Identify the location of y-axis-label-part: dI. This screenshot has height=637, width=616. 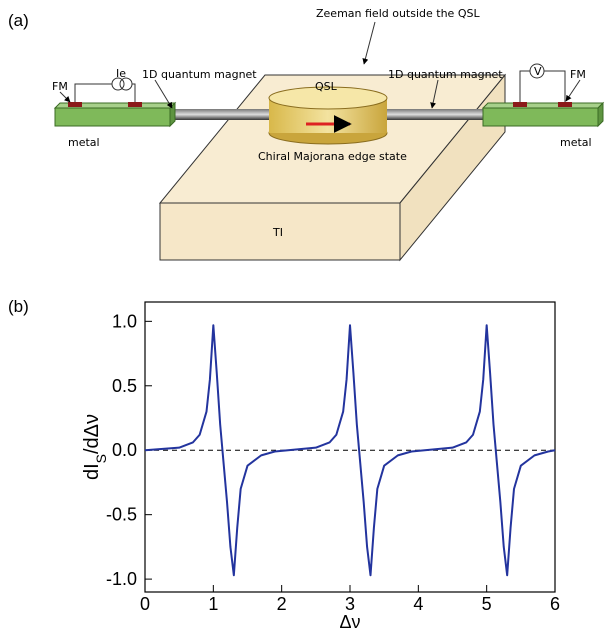
(92, 471).